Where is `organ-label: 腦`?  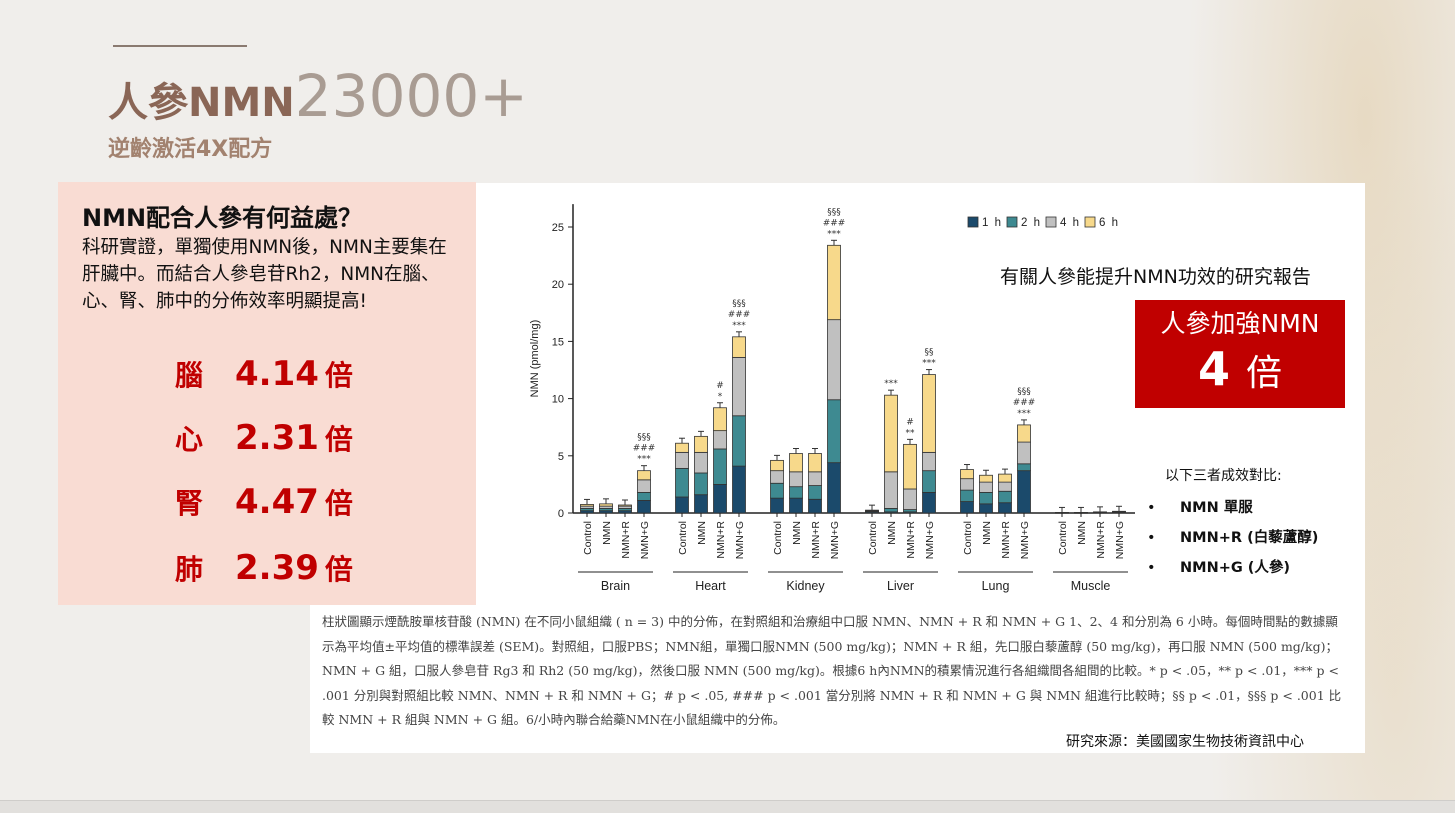 organ-label: 腦 is located at coordinates (189, 375).